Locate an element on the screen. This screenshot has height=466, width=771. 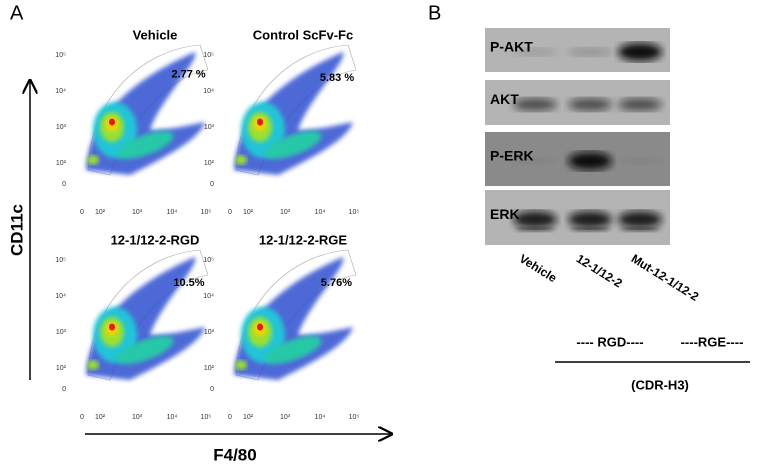
lane-label: Mut-12-1/12-2 is located at coordinates (665, 277).